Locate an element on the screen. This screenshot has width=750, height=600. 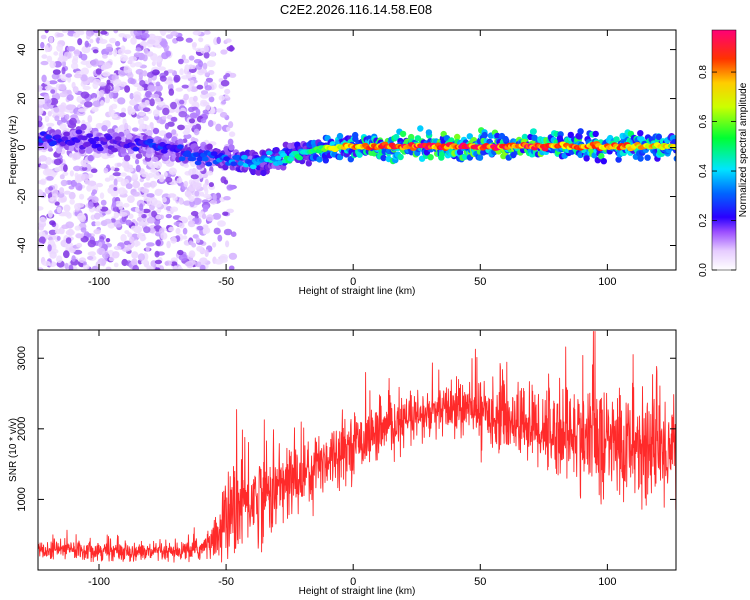
x-axis-label: Height of straight line (km) is located at coordinates (357, 591).